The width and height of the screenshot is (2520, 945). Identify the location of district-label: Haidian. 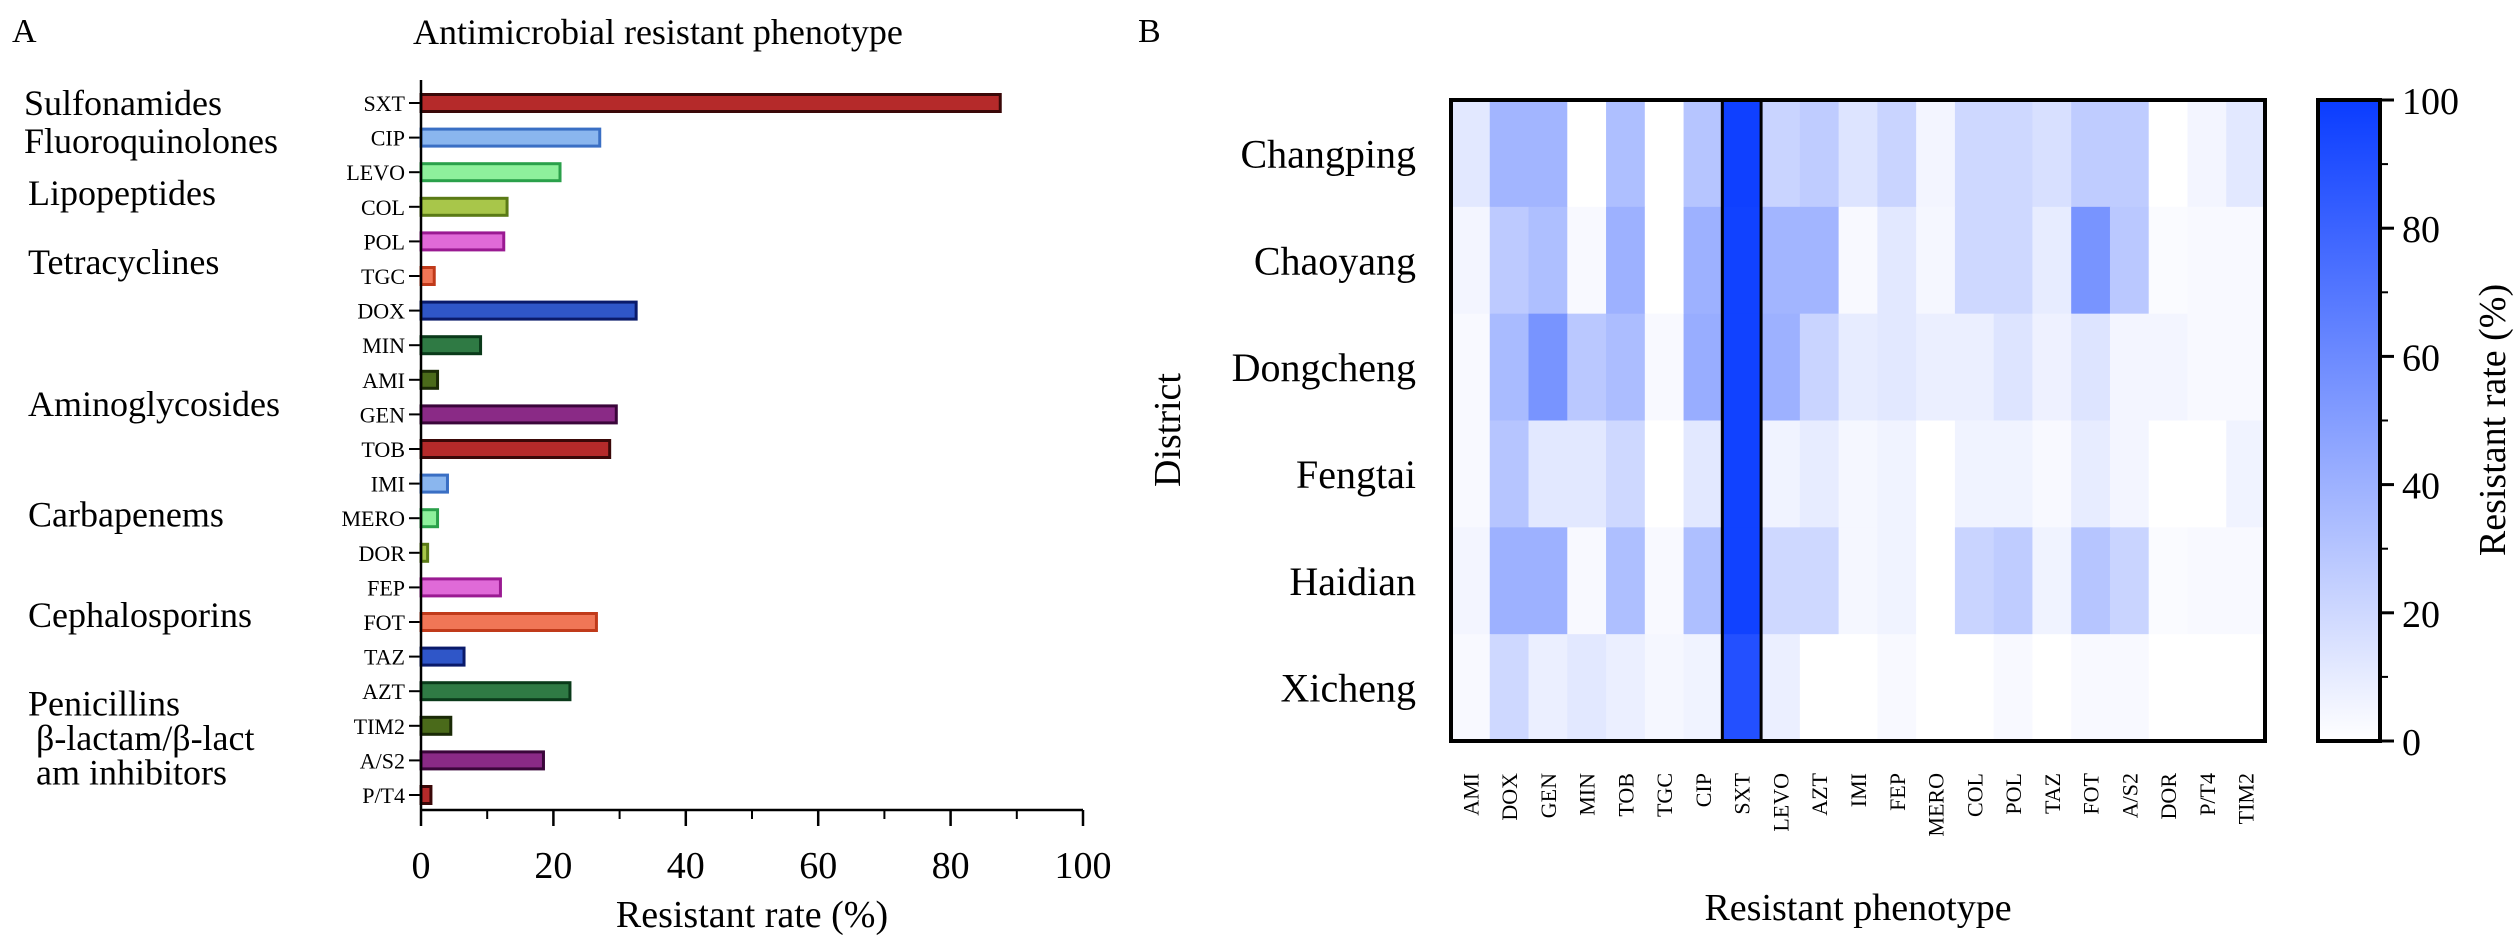
(1352, 581).